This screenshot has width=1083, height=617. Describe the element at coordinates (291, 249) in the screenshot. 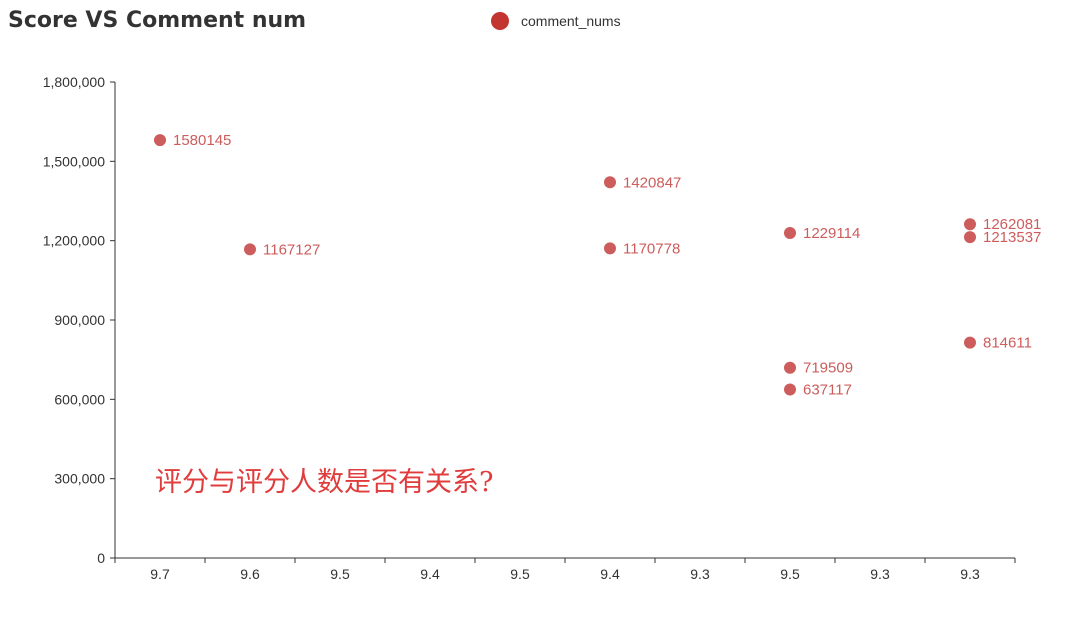

I see `data-label: 1167127` at that location.